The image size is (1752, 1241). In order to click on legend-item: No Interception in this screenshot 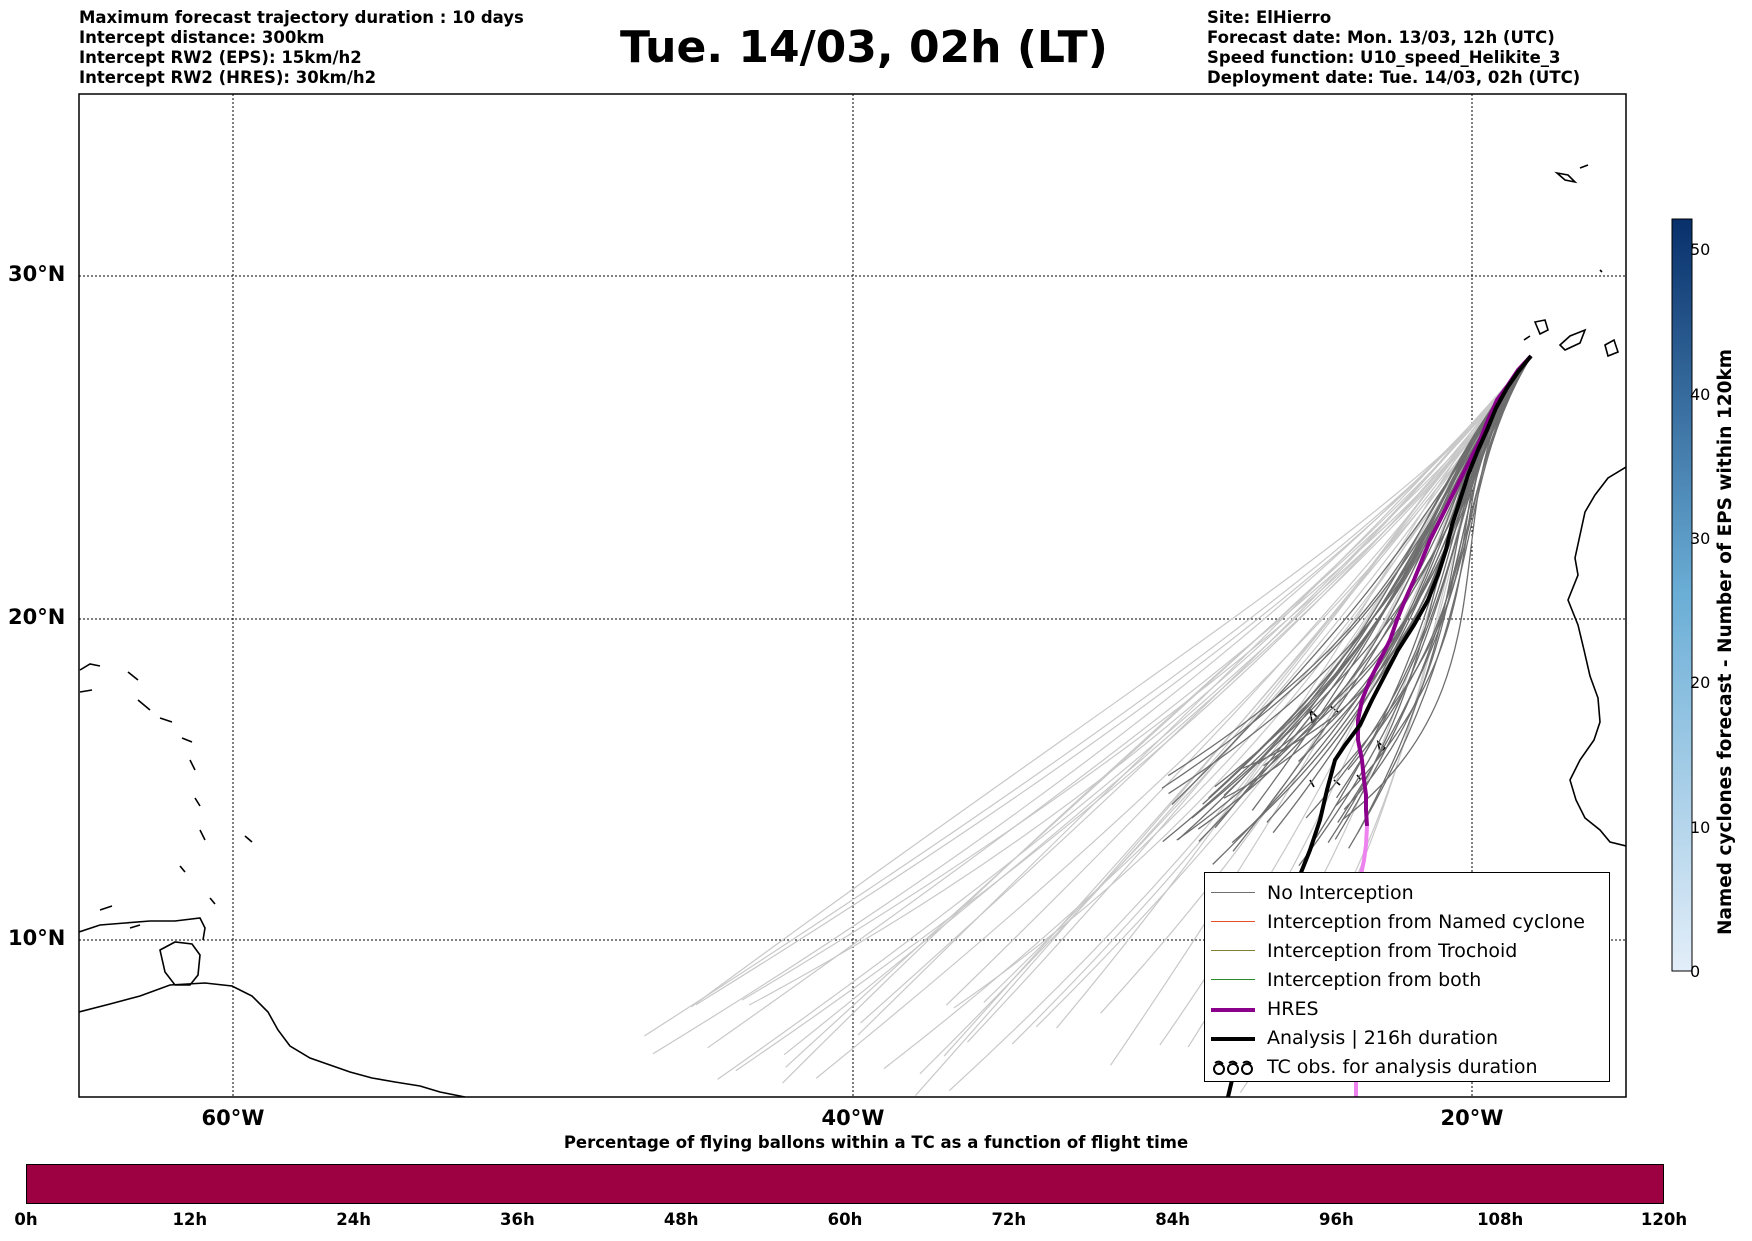, I will do `click(1407, 893)`.